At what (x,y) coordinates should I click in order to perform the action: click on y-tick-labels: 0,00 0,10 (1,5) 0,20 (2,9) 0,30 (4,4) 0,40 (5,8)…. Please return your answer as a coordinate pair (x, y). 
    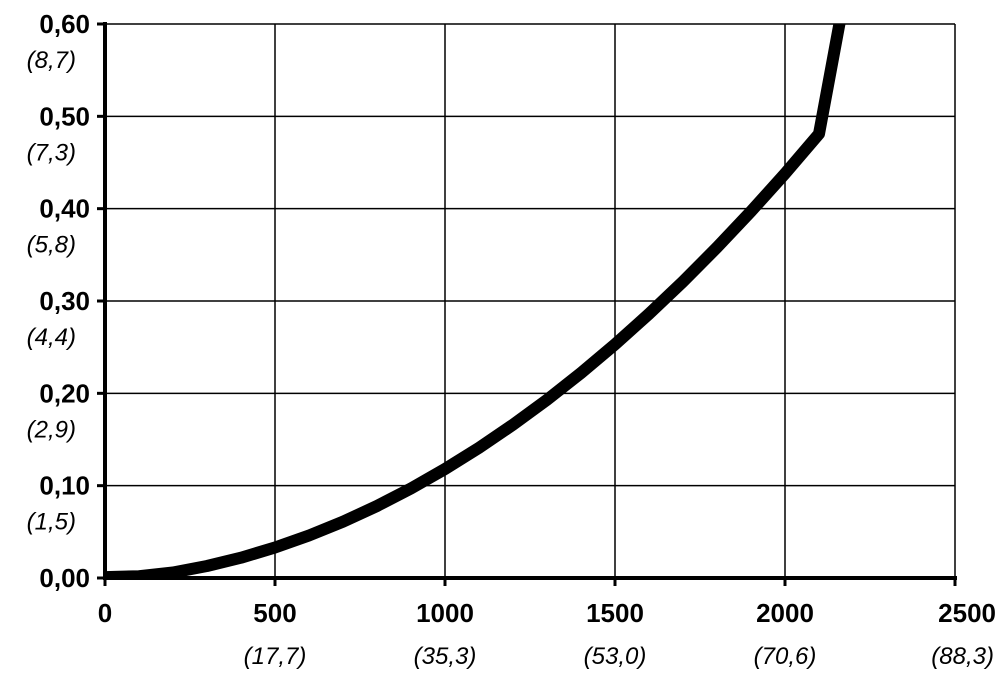
    Looking at the image, I should click on (58, 301).